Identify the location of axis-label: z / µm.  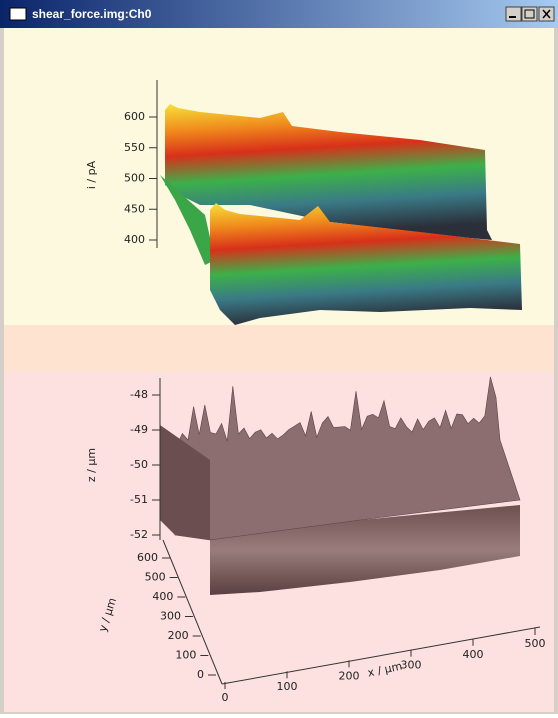
(91, 465).